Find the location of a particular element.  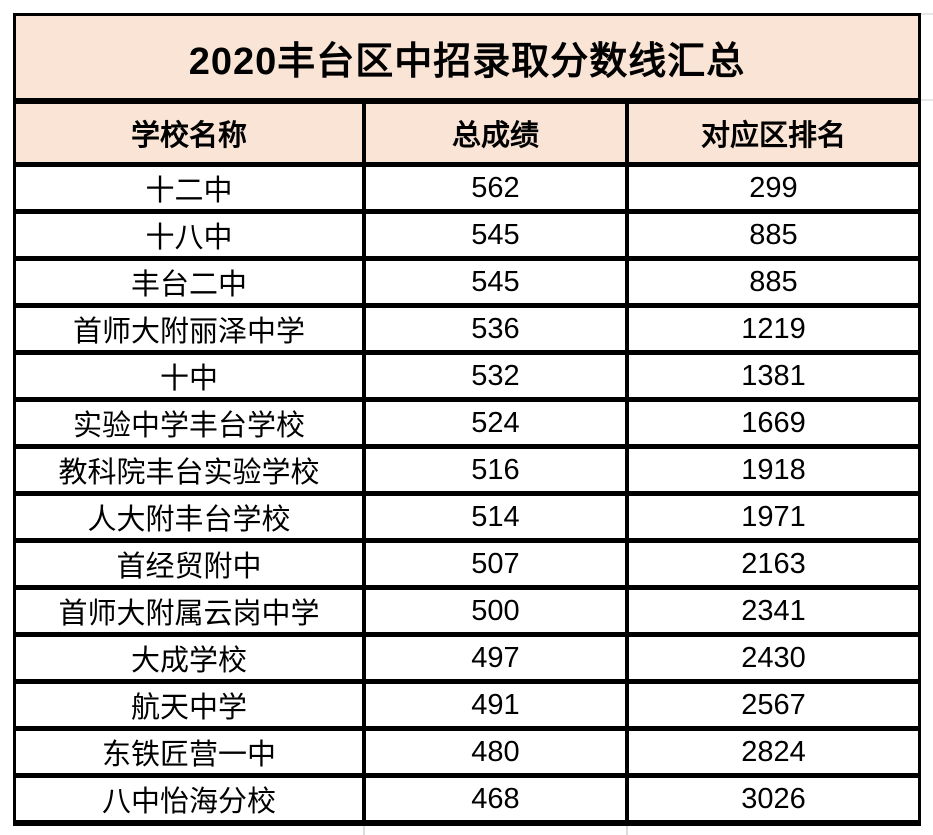

total-score-cell: 468 is located at coordinates (497, 799).